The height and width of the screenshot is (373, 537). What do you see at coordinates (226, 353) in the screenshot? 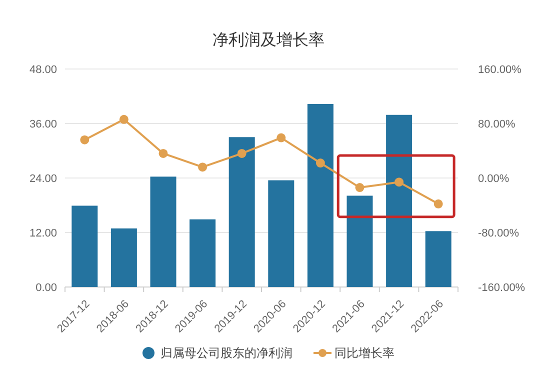
I see `legend-label: 归属母公司股东的净利润` at bounding box center [226, 353].